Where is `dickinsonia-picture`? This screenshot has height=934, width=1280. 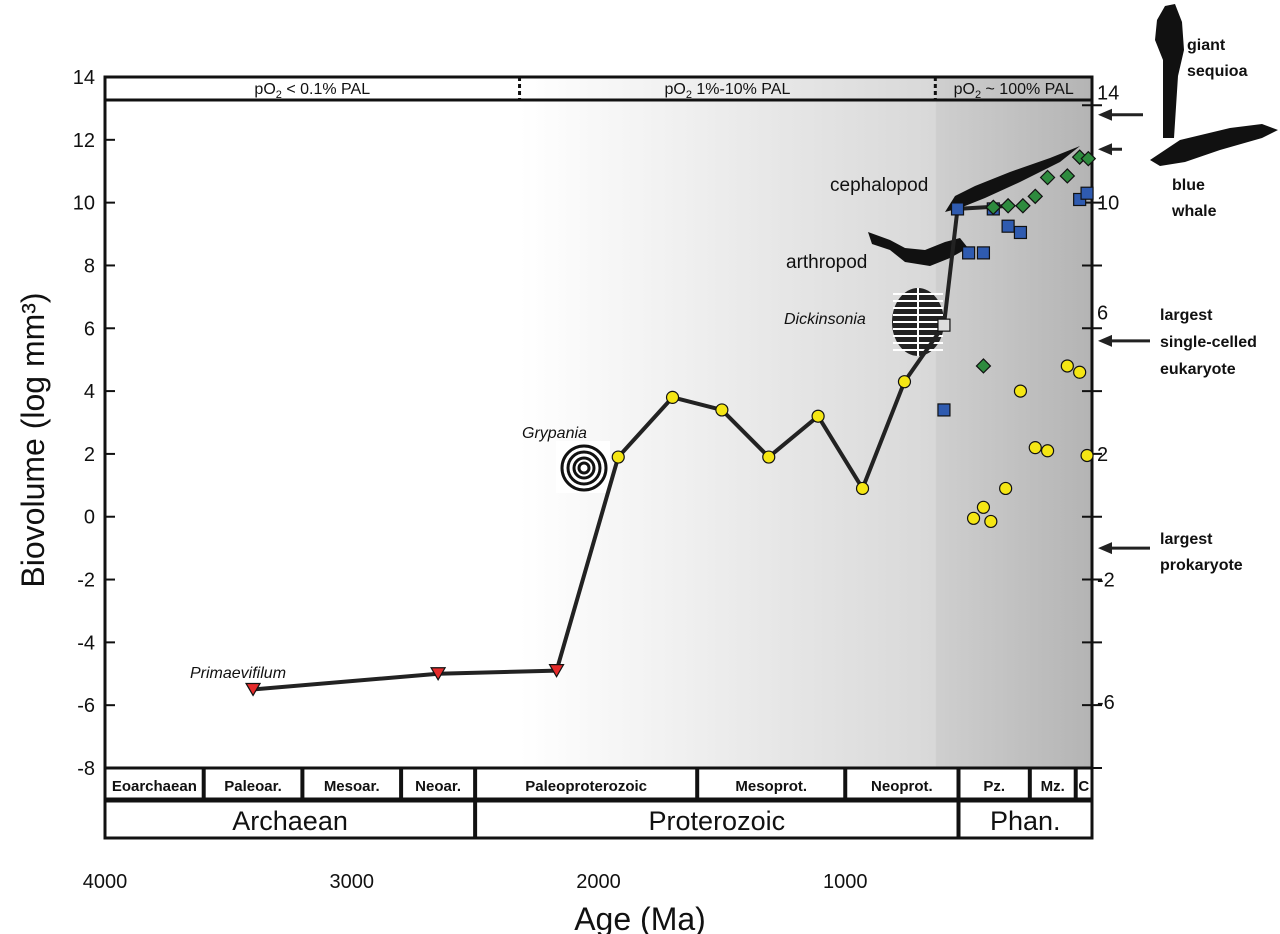 dickinsonia-picture is located at coordinates (918, 322).